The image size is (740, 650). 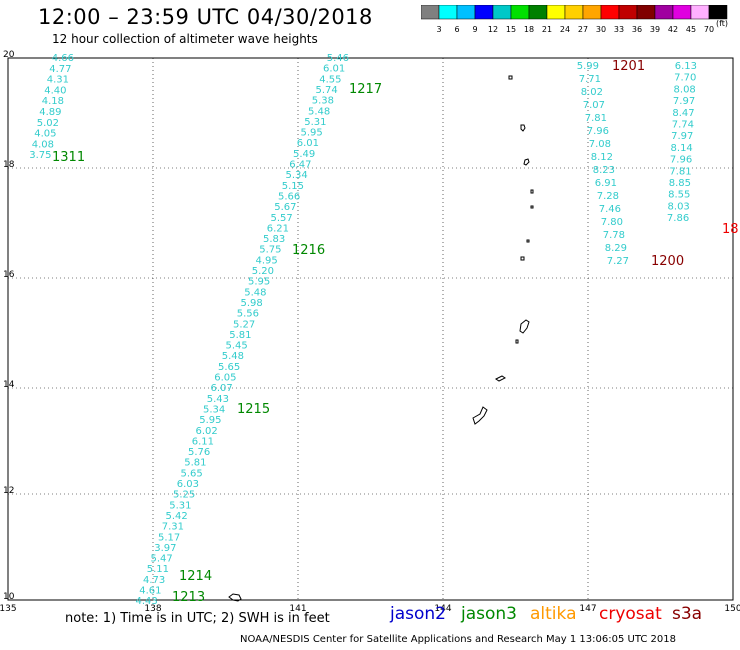 I want to click on colorbar-tick-label: 6, so click(x=457, y=29).